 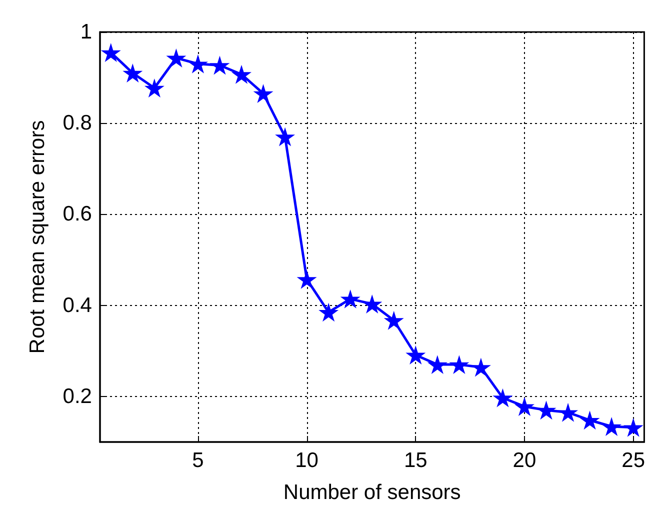 What do you see at coordinates (524, 460) in the screenshot?
I see `x-tick-label: 20` at bounding box center [524, 460].